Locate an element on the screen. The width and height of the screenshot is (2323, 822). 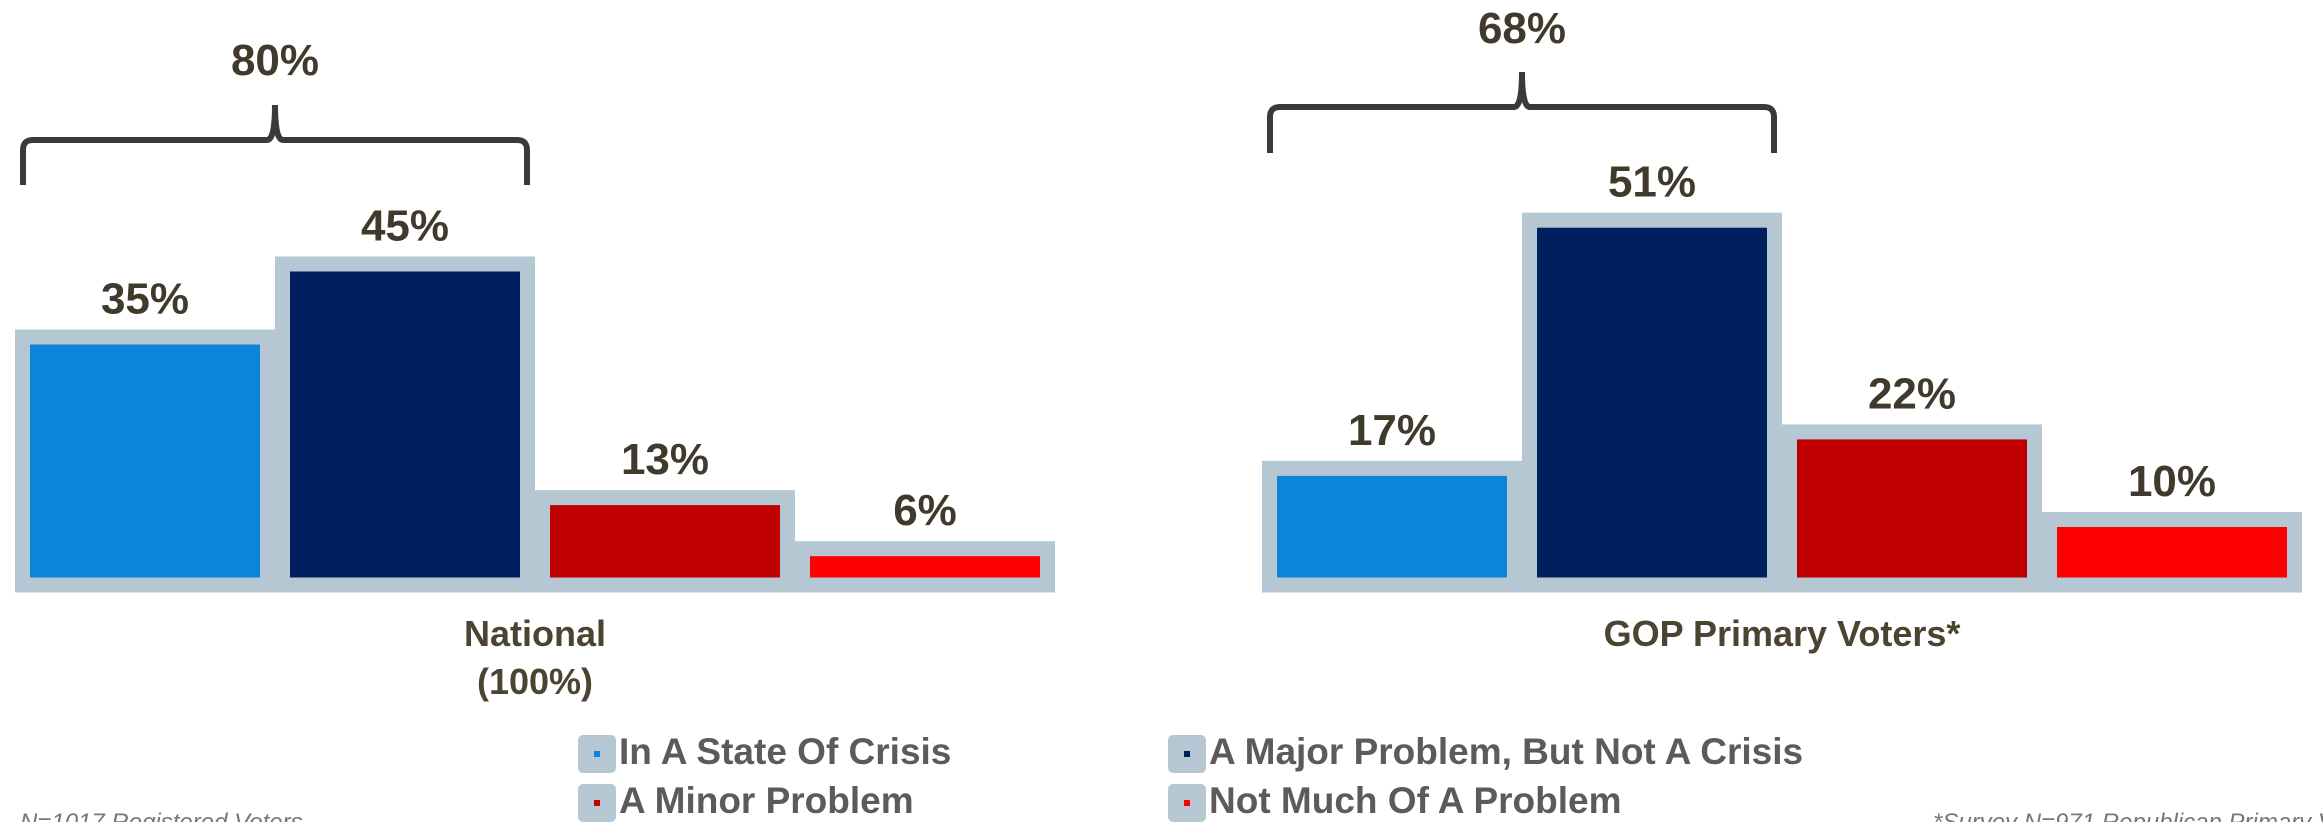
value-label: 35% is located at coordinates (145, 299).